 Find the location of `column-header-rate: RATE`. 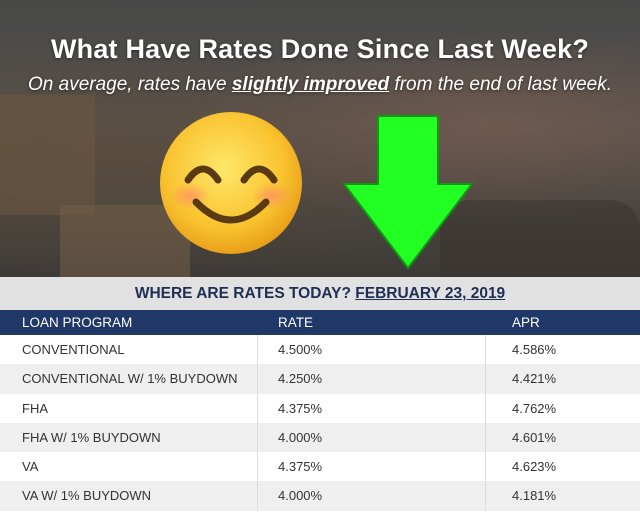

column-header-rate: RATE is located at coordinates (296, 322).